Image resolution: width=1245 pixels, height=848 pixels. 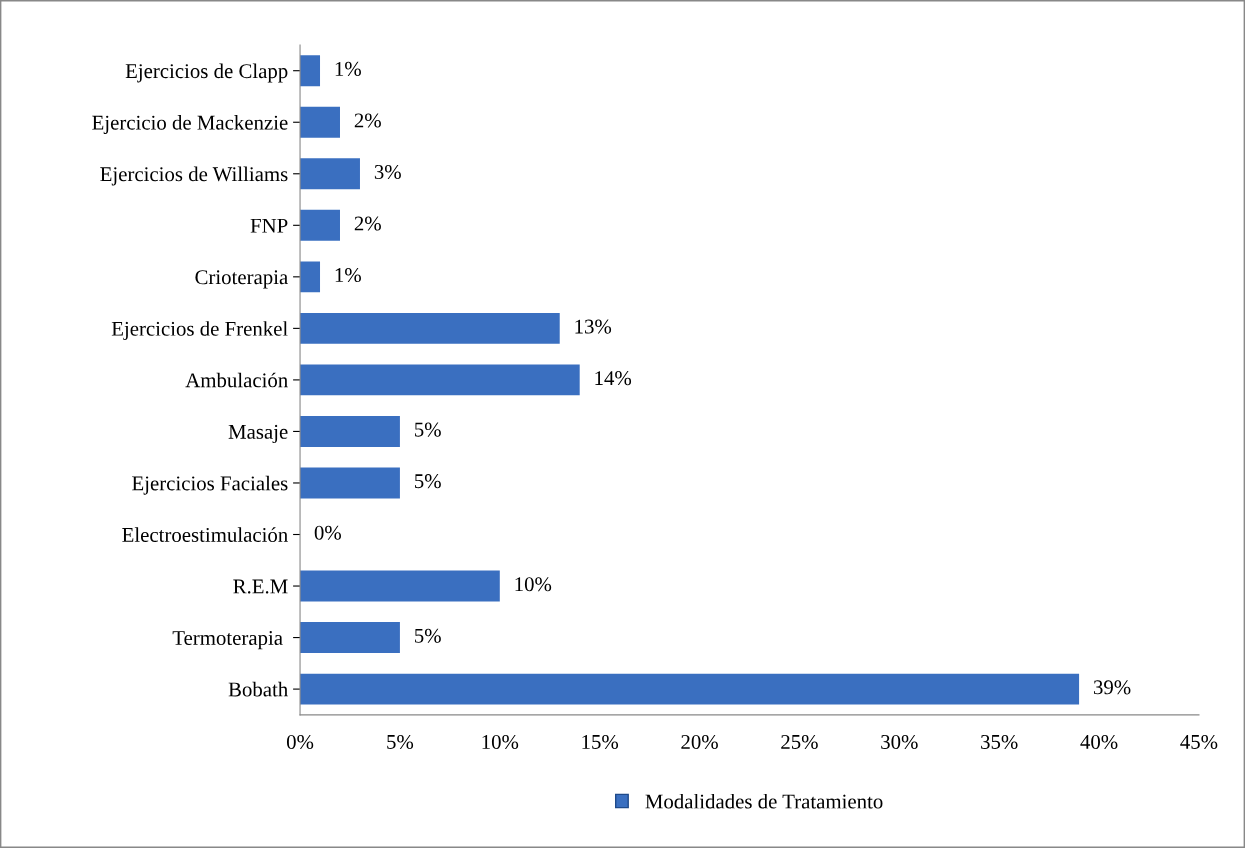 What do you see at coordinates (1199, 742) in the screenshot?
I see `x-tick-label: 45%` at bounding box center [1199, 742].